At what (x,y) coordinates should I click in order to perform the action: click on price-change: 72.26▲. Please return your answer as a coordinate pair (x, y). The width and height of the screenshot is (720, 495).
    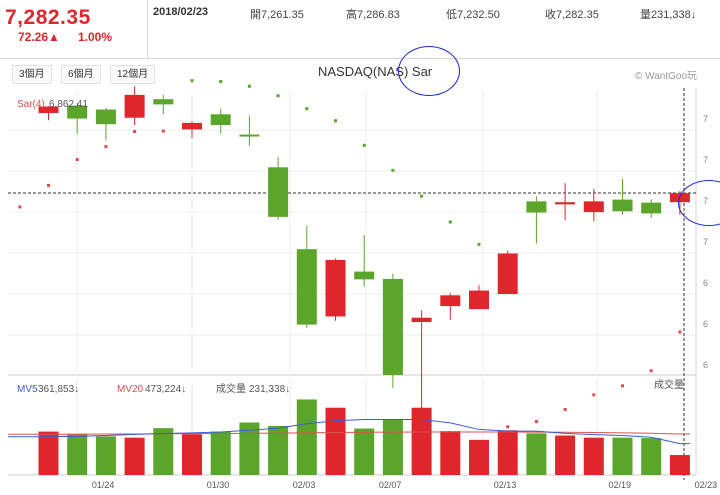
    Looking at the image, I should click on (39, 37).